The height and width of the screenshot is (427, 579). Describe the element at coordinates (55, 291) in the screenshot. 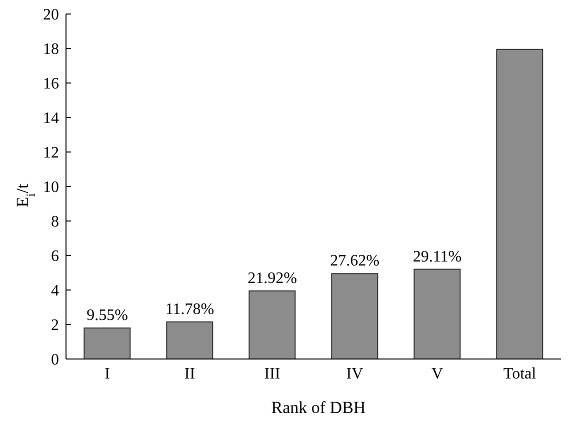

I see `y-tick-label: 4` at that location.